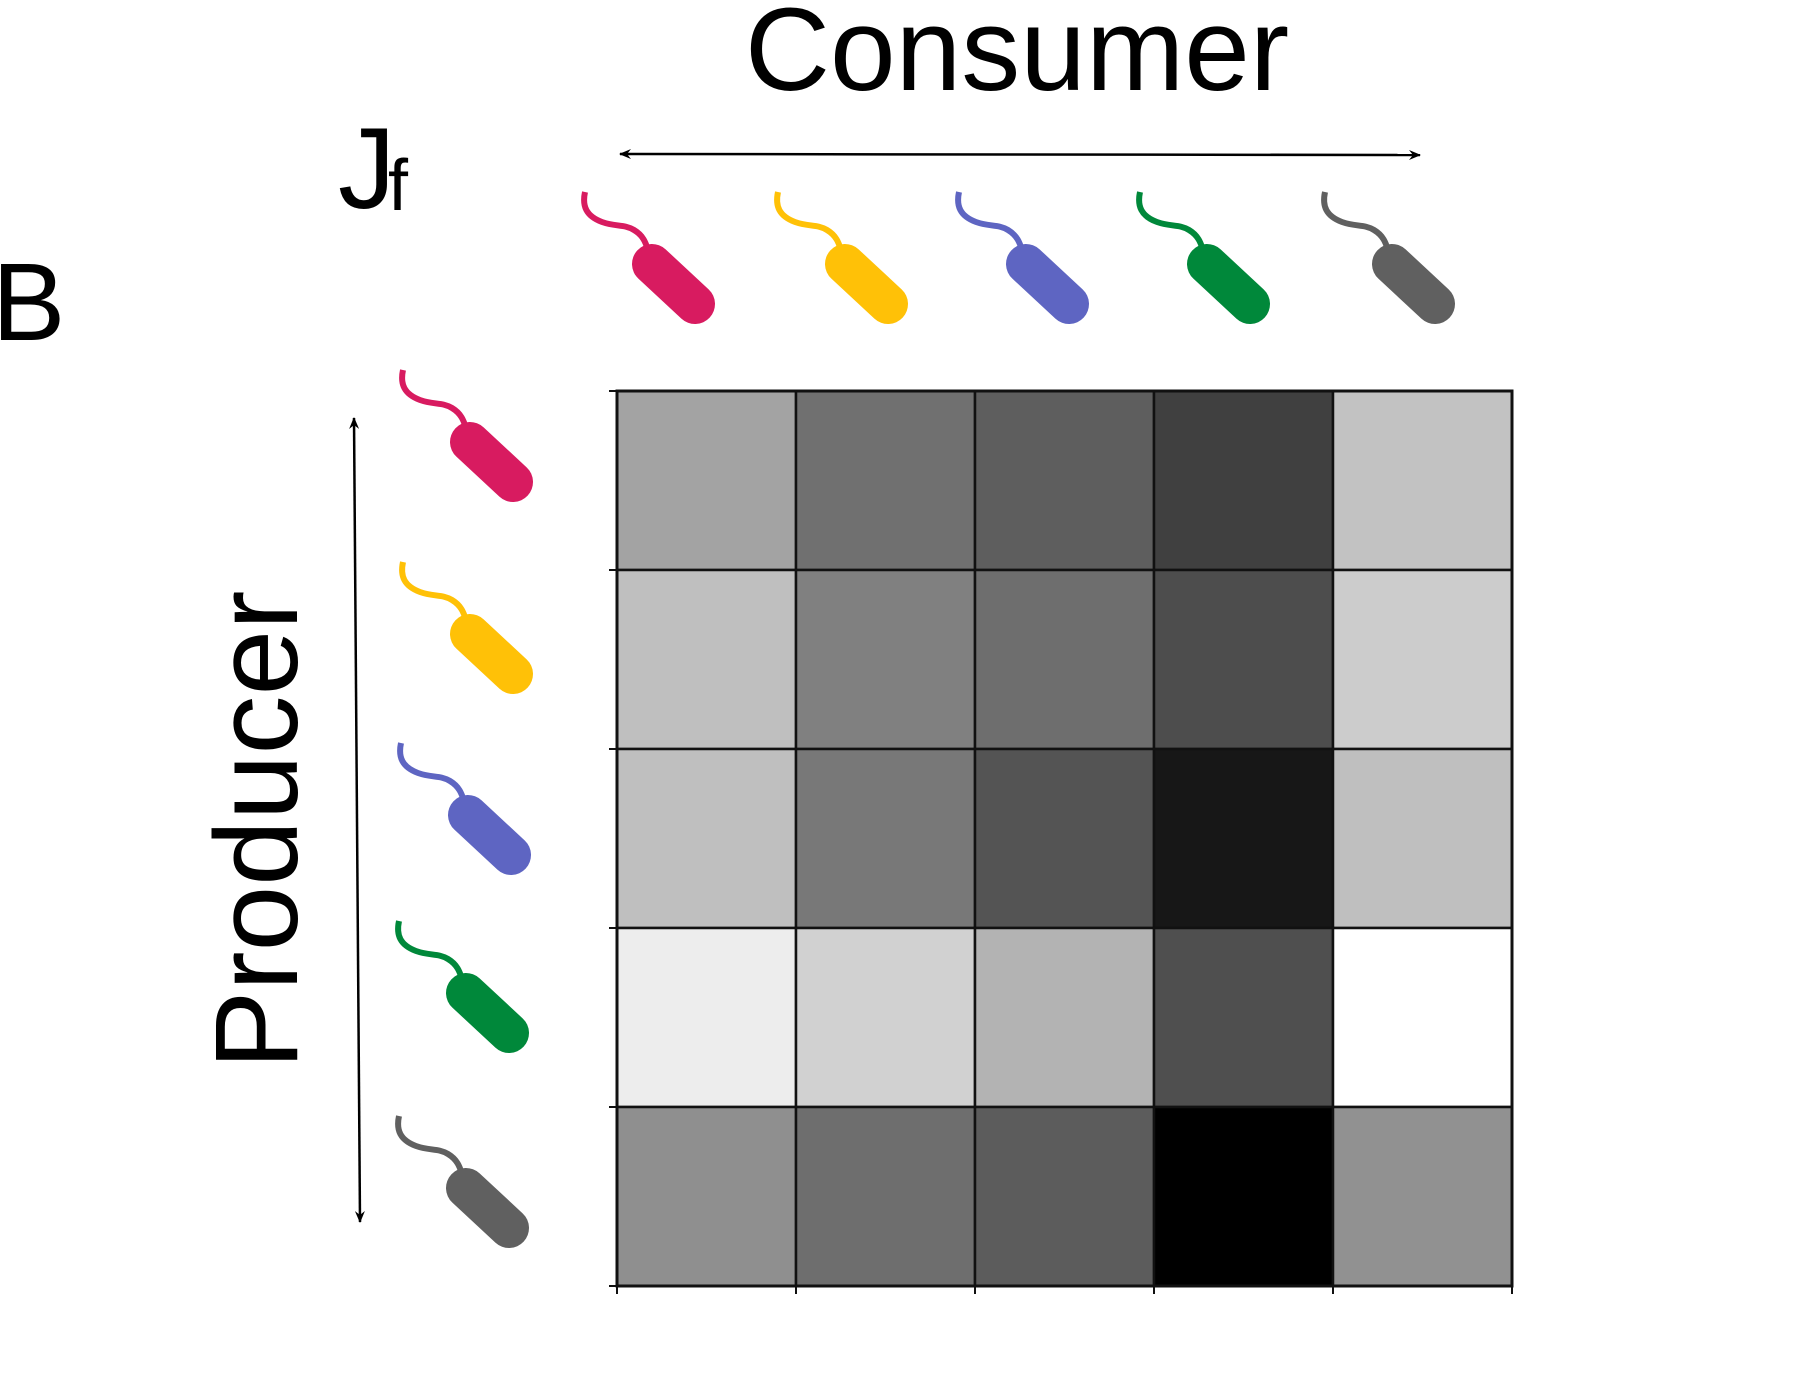  Describe the element at coordinates (885, 1196) in the screenshot. I see `heatmap-cell-r5-c2` at that location.